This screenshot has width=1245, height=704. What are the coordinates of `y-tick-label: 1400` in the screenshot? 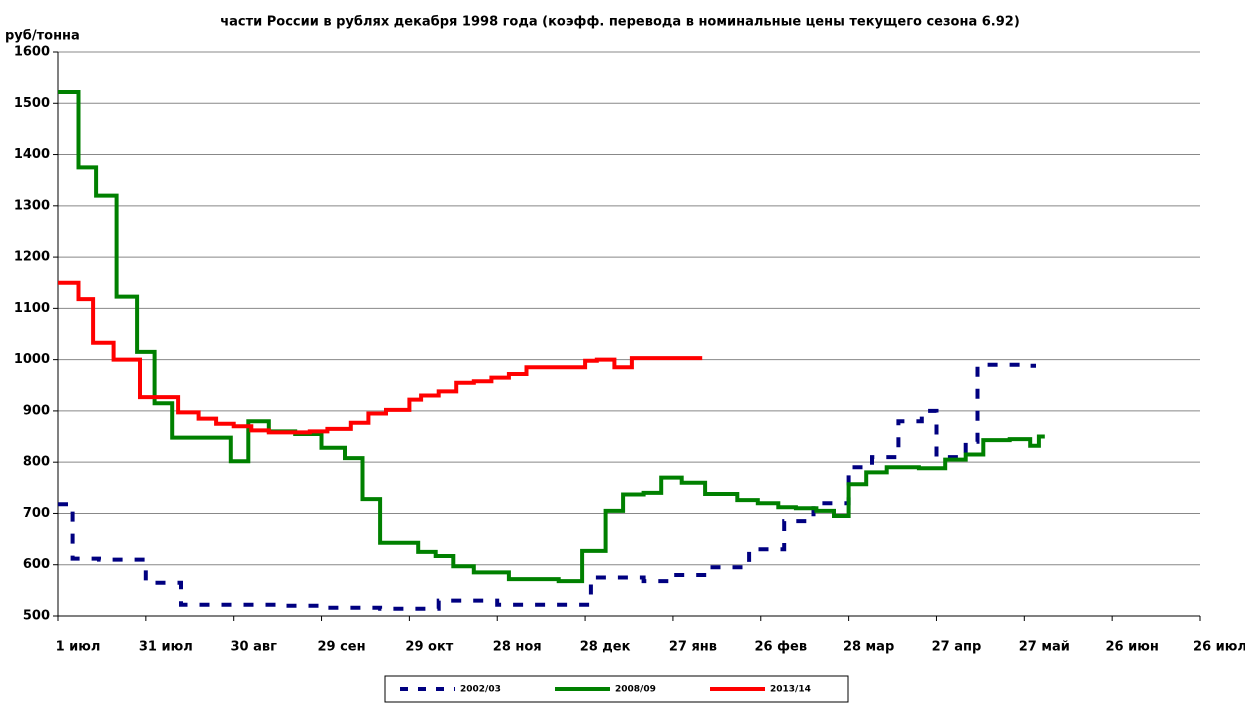 It's located at (32, 154).